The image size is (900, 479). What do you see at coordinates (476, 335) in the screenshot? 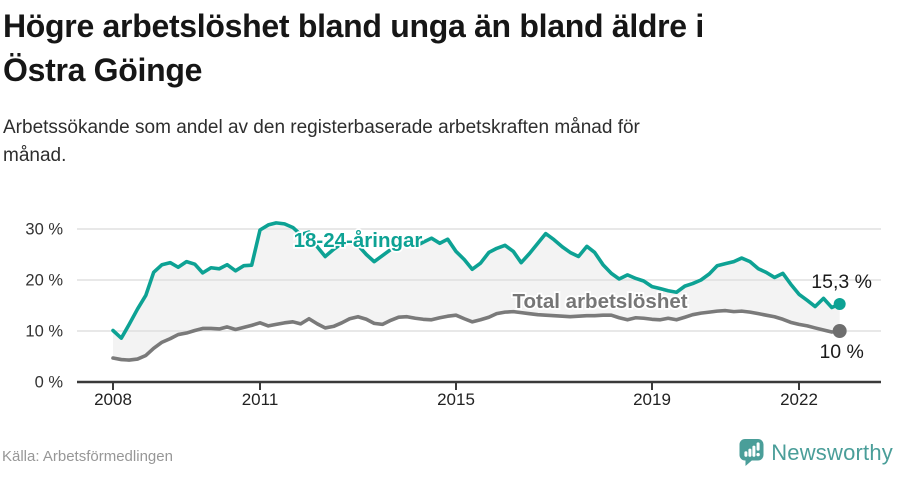
I see `series-line` at bounding box center [476, 335].